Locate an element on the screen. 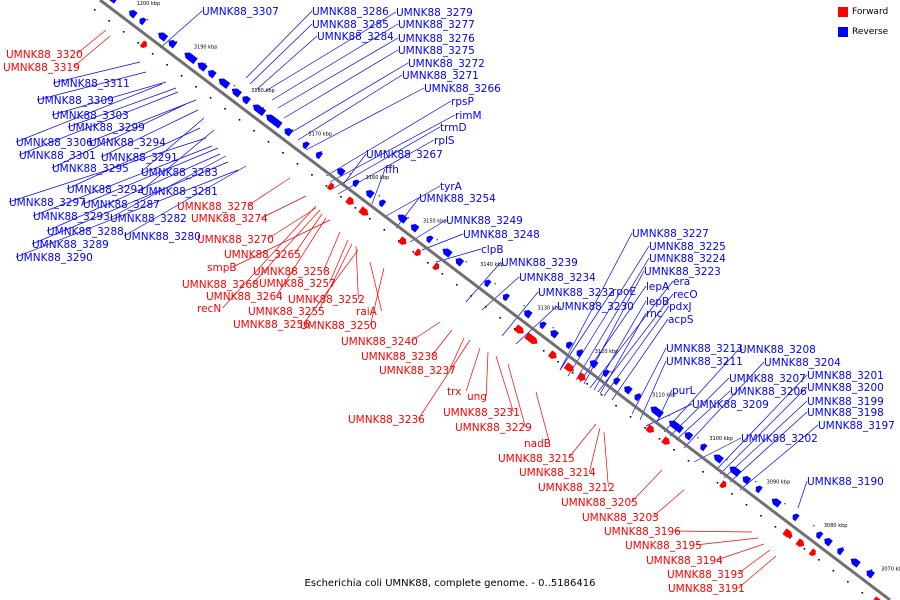 The height and width of the screenshot is (600, 900). scale-tick-label: 3140 kbp is located at coordinates (492, 265).